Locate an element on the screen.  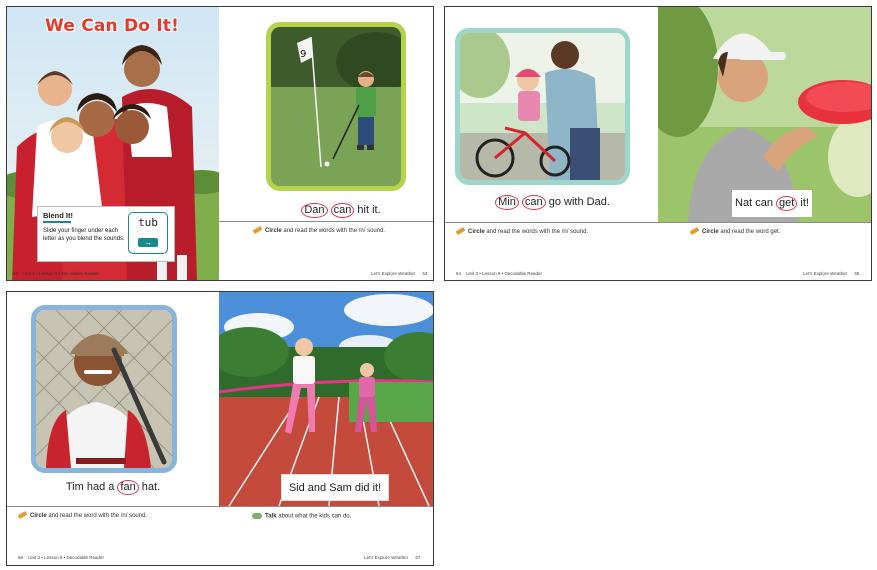
footer-right: Let’s Explore Weather 67 is located at coordinates (392, 557).